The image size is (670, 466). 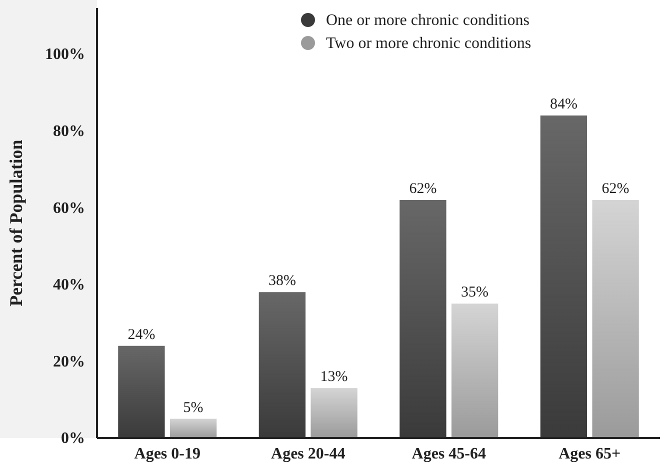 I want to click on x-tick-label: Ages 65+, so click(x=589, y=453).